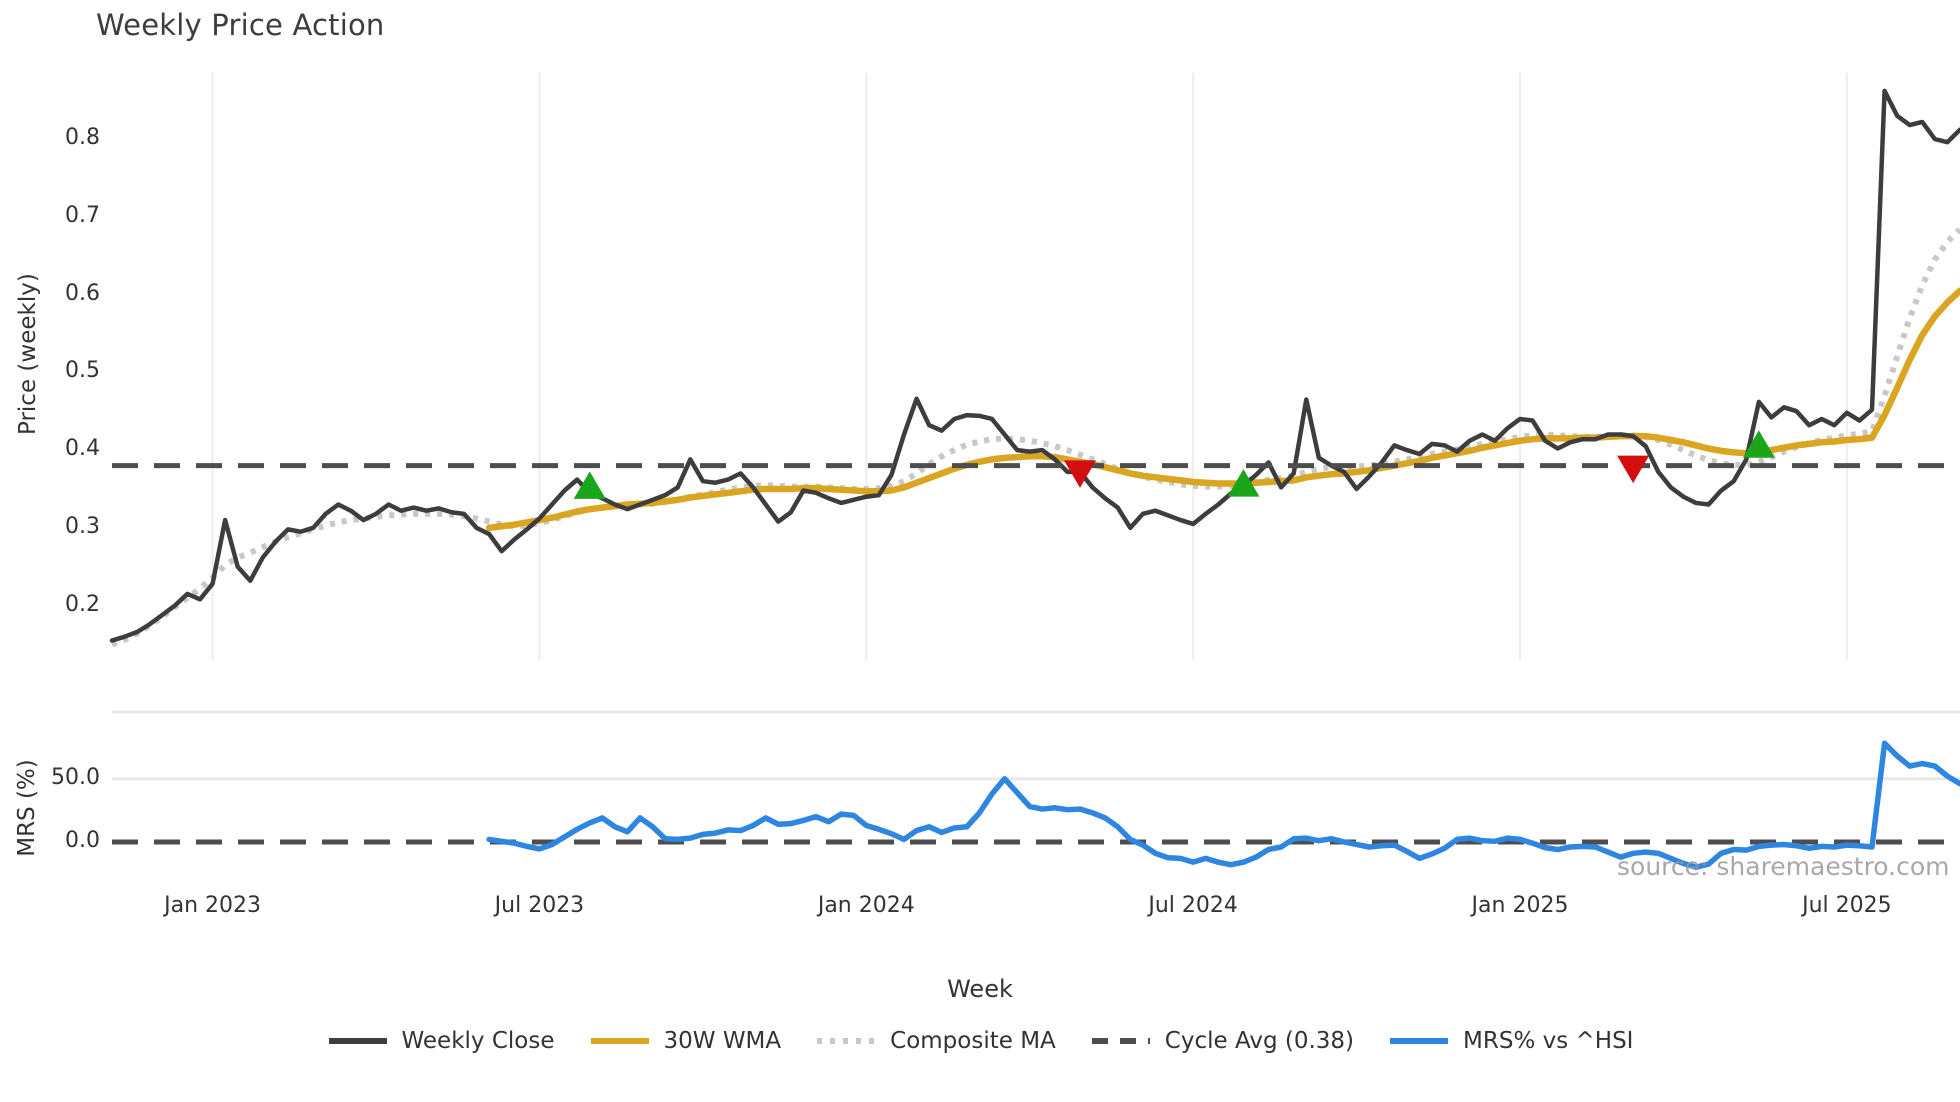 The image size is (1960, 1102). I want to click on xtick-5: Jul 2025, so click(1847, 905).